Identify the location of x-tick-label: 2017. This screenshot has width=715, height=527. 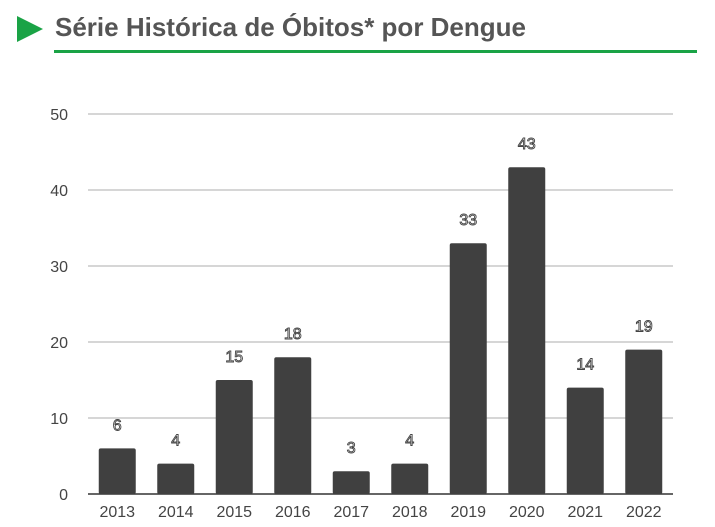
(351, 512).